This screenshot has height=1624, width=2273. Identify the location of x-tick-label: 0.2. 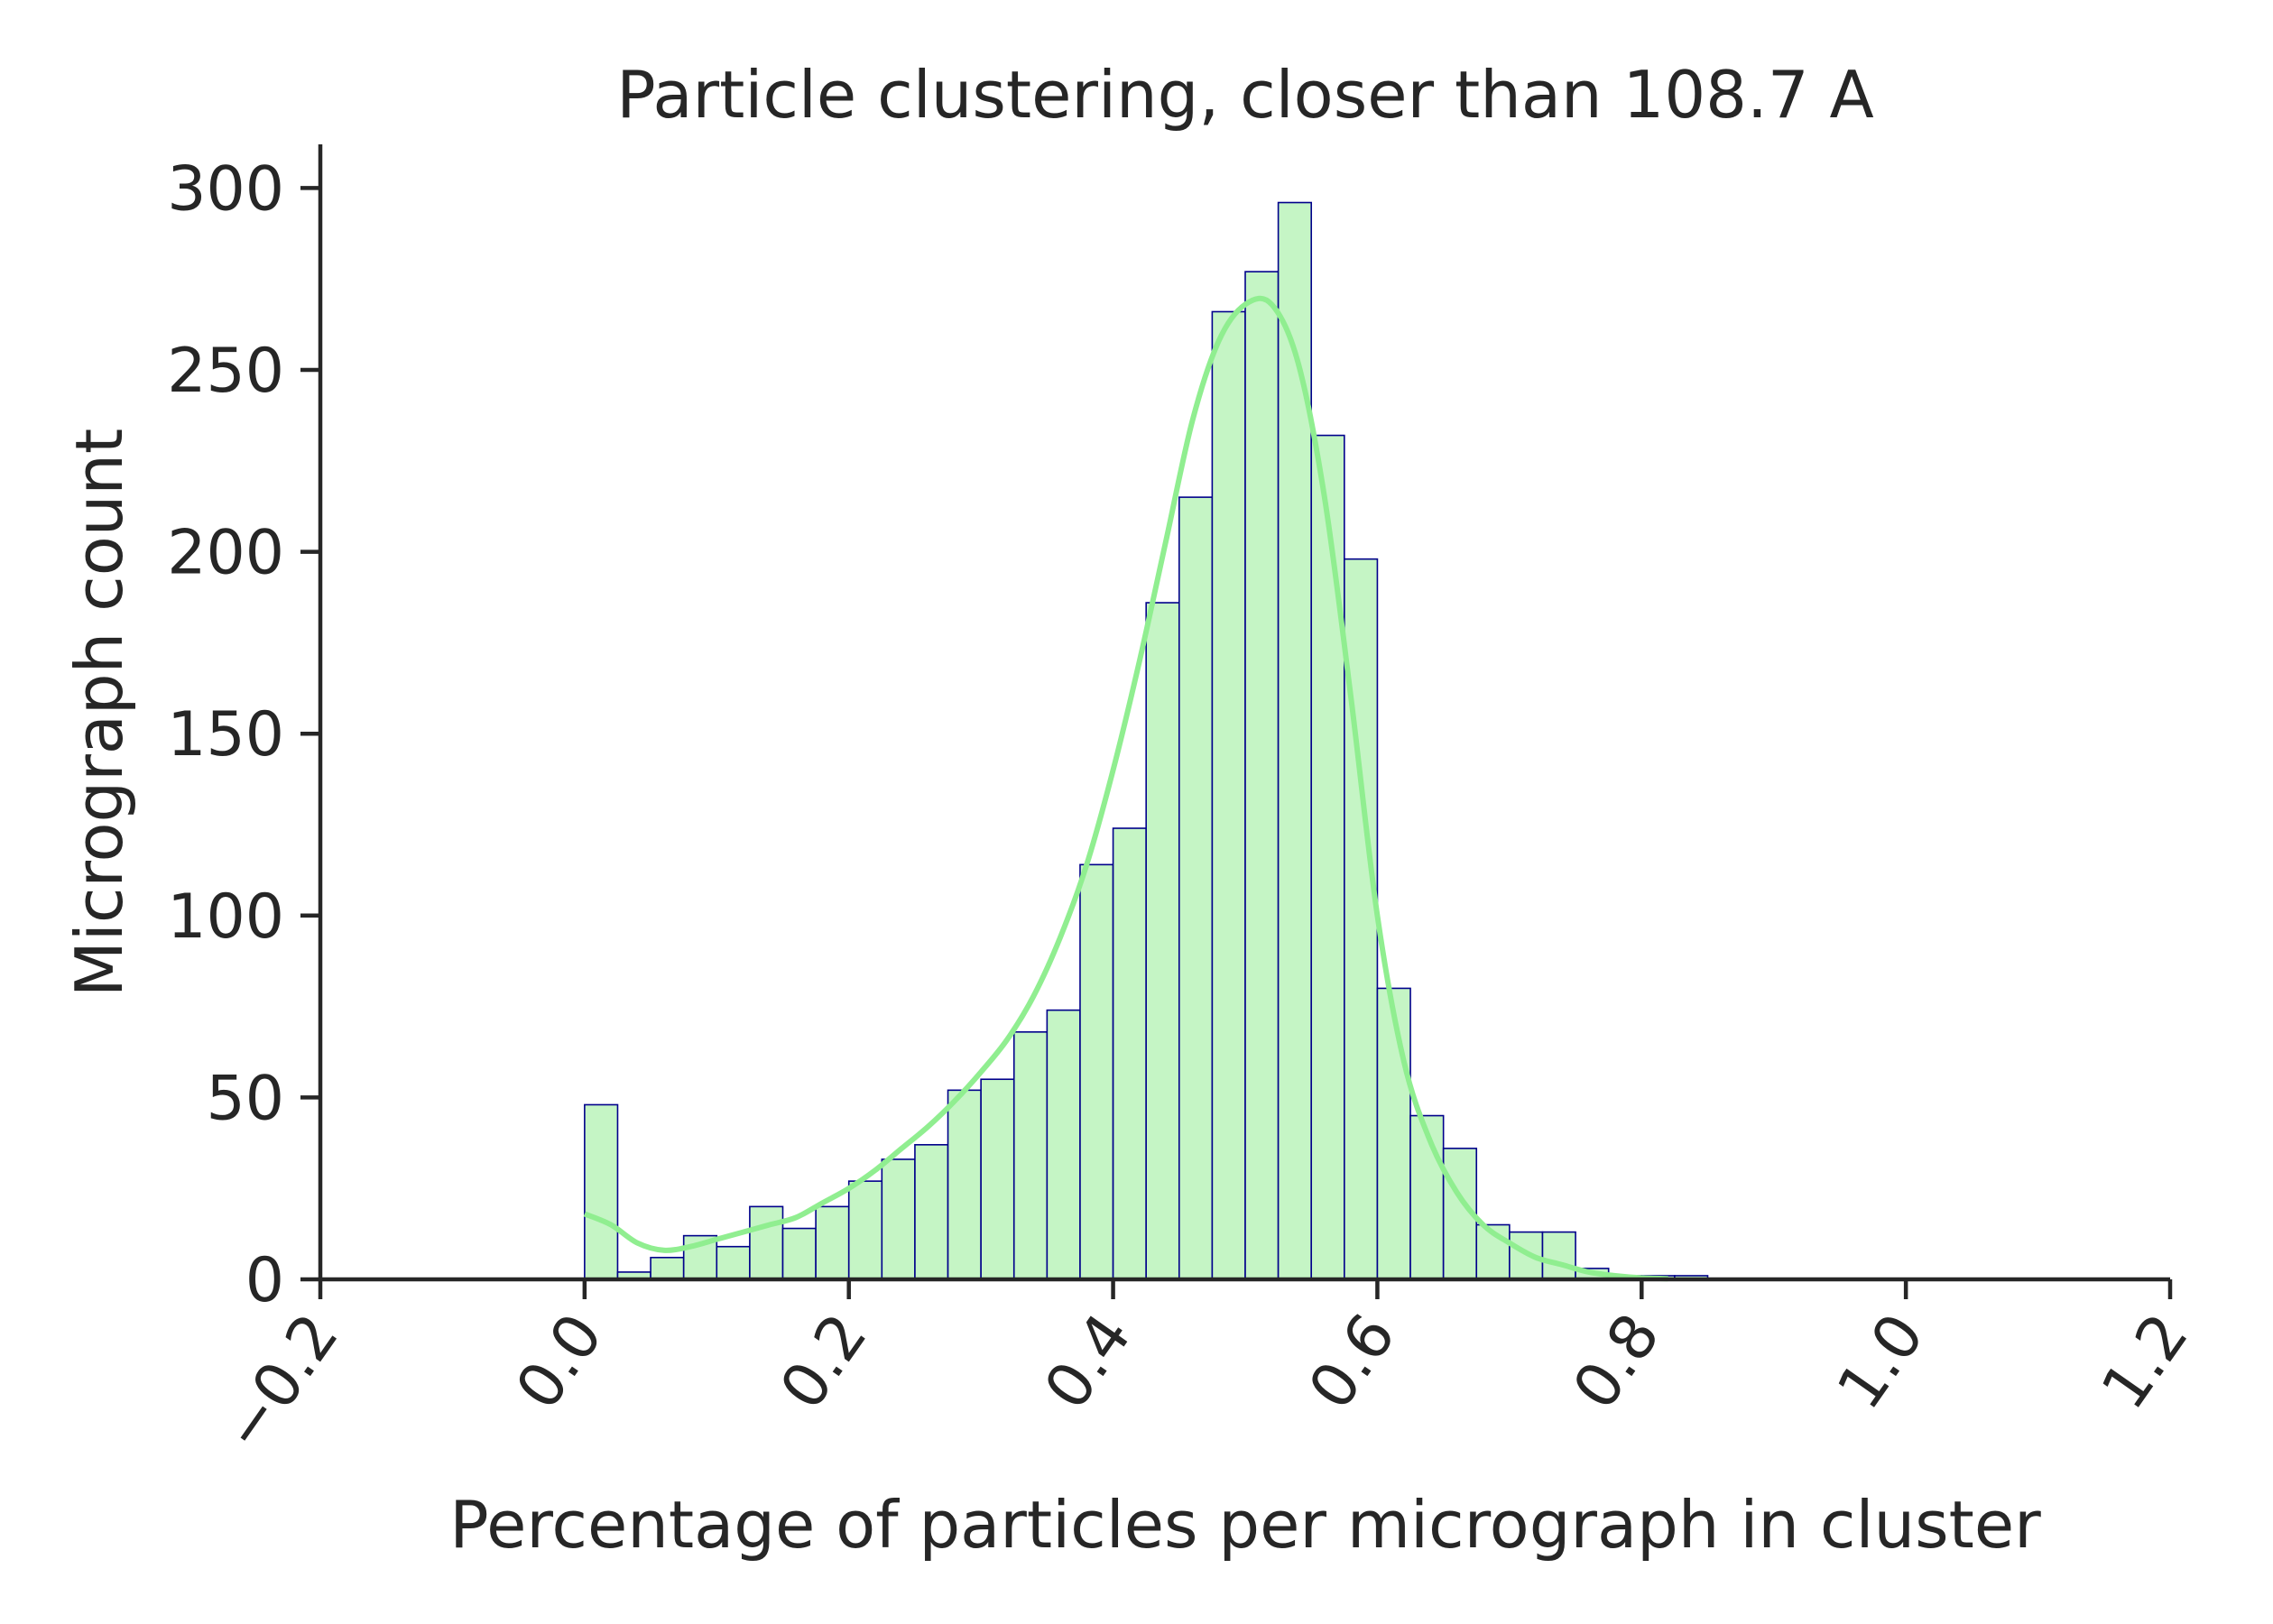
(824, 1362).